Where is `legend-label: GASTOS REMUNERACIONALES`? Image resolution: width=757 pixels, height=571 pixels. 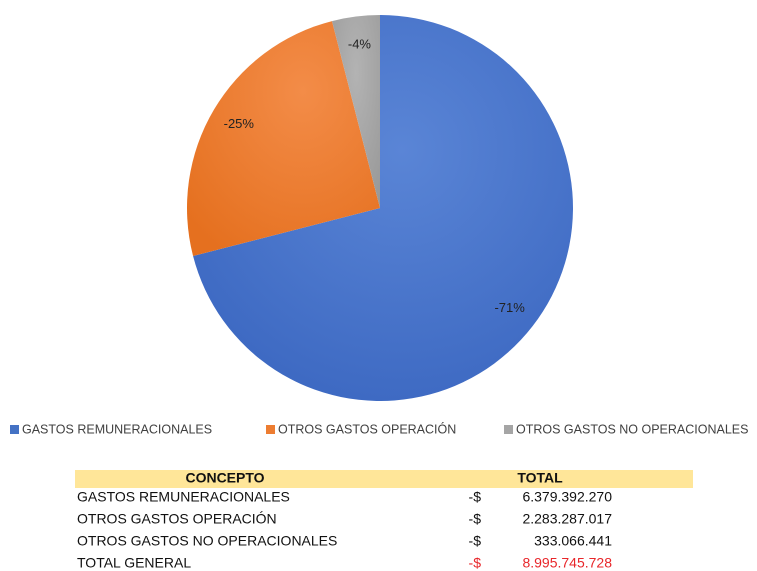 legend-label: GASTOS REMUNERACIONALES is located at coordinates (117, 429).